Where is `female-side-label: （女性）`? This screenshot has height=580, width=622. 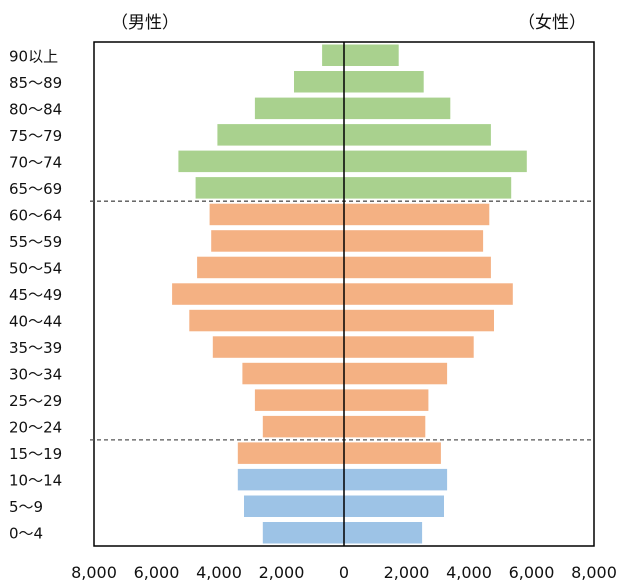 female-side-label: （女性） is located at coordinates (552, 23).